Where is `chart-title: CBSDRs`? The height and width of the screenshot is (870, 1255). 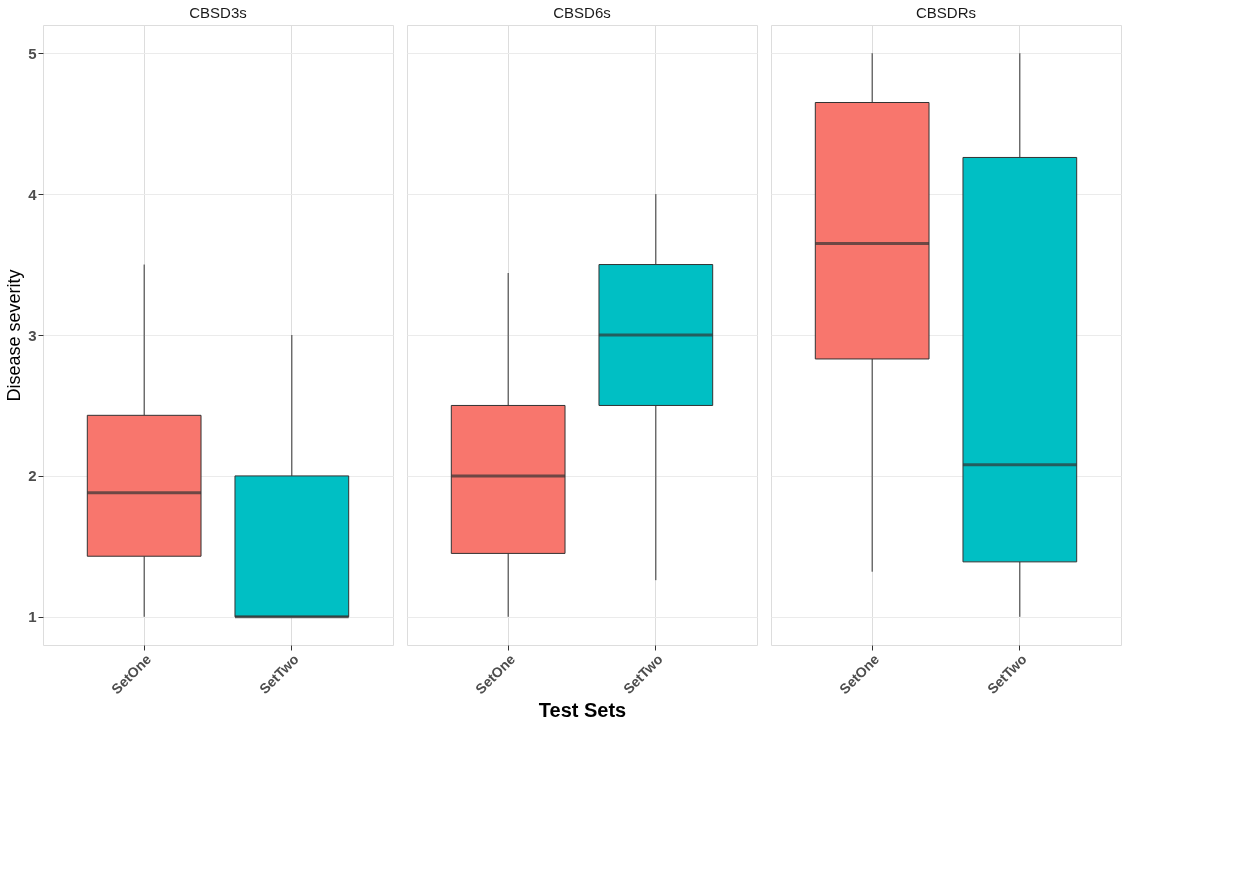 chart-title: CBSDRs is located at coordinates (946, 12).